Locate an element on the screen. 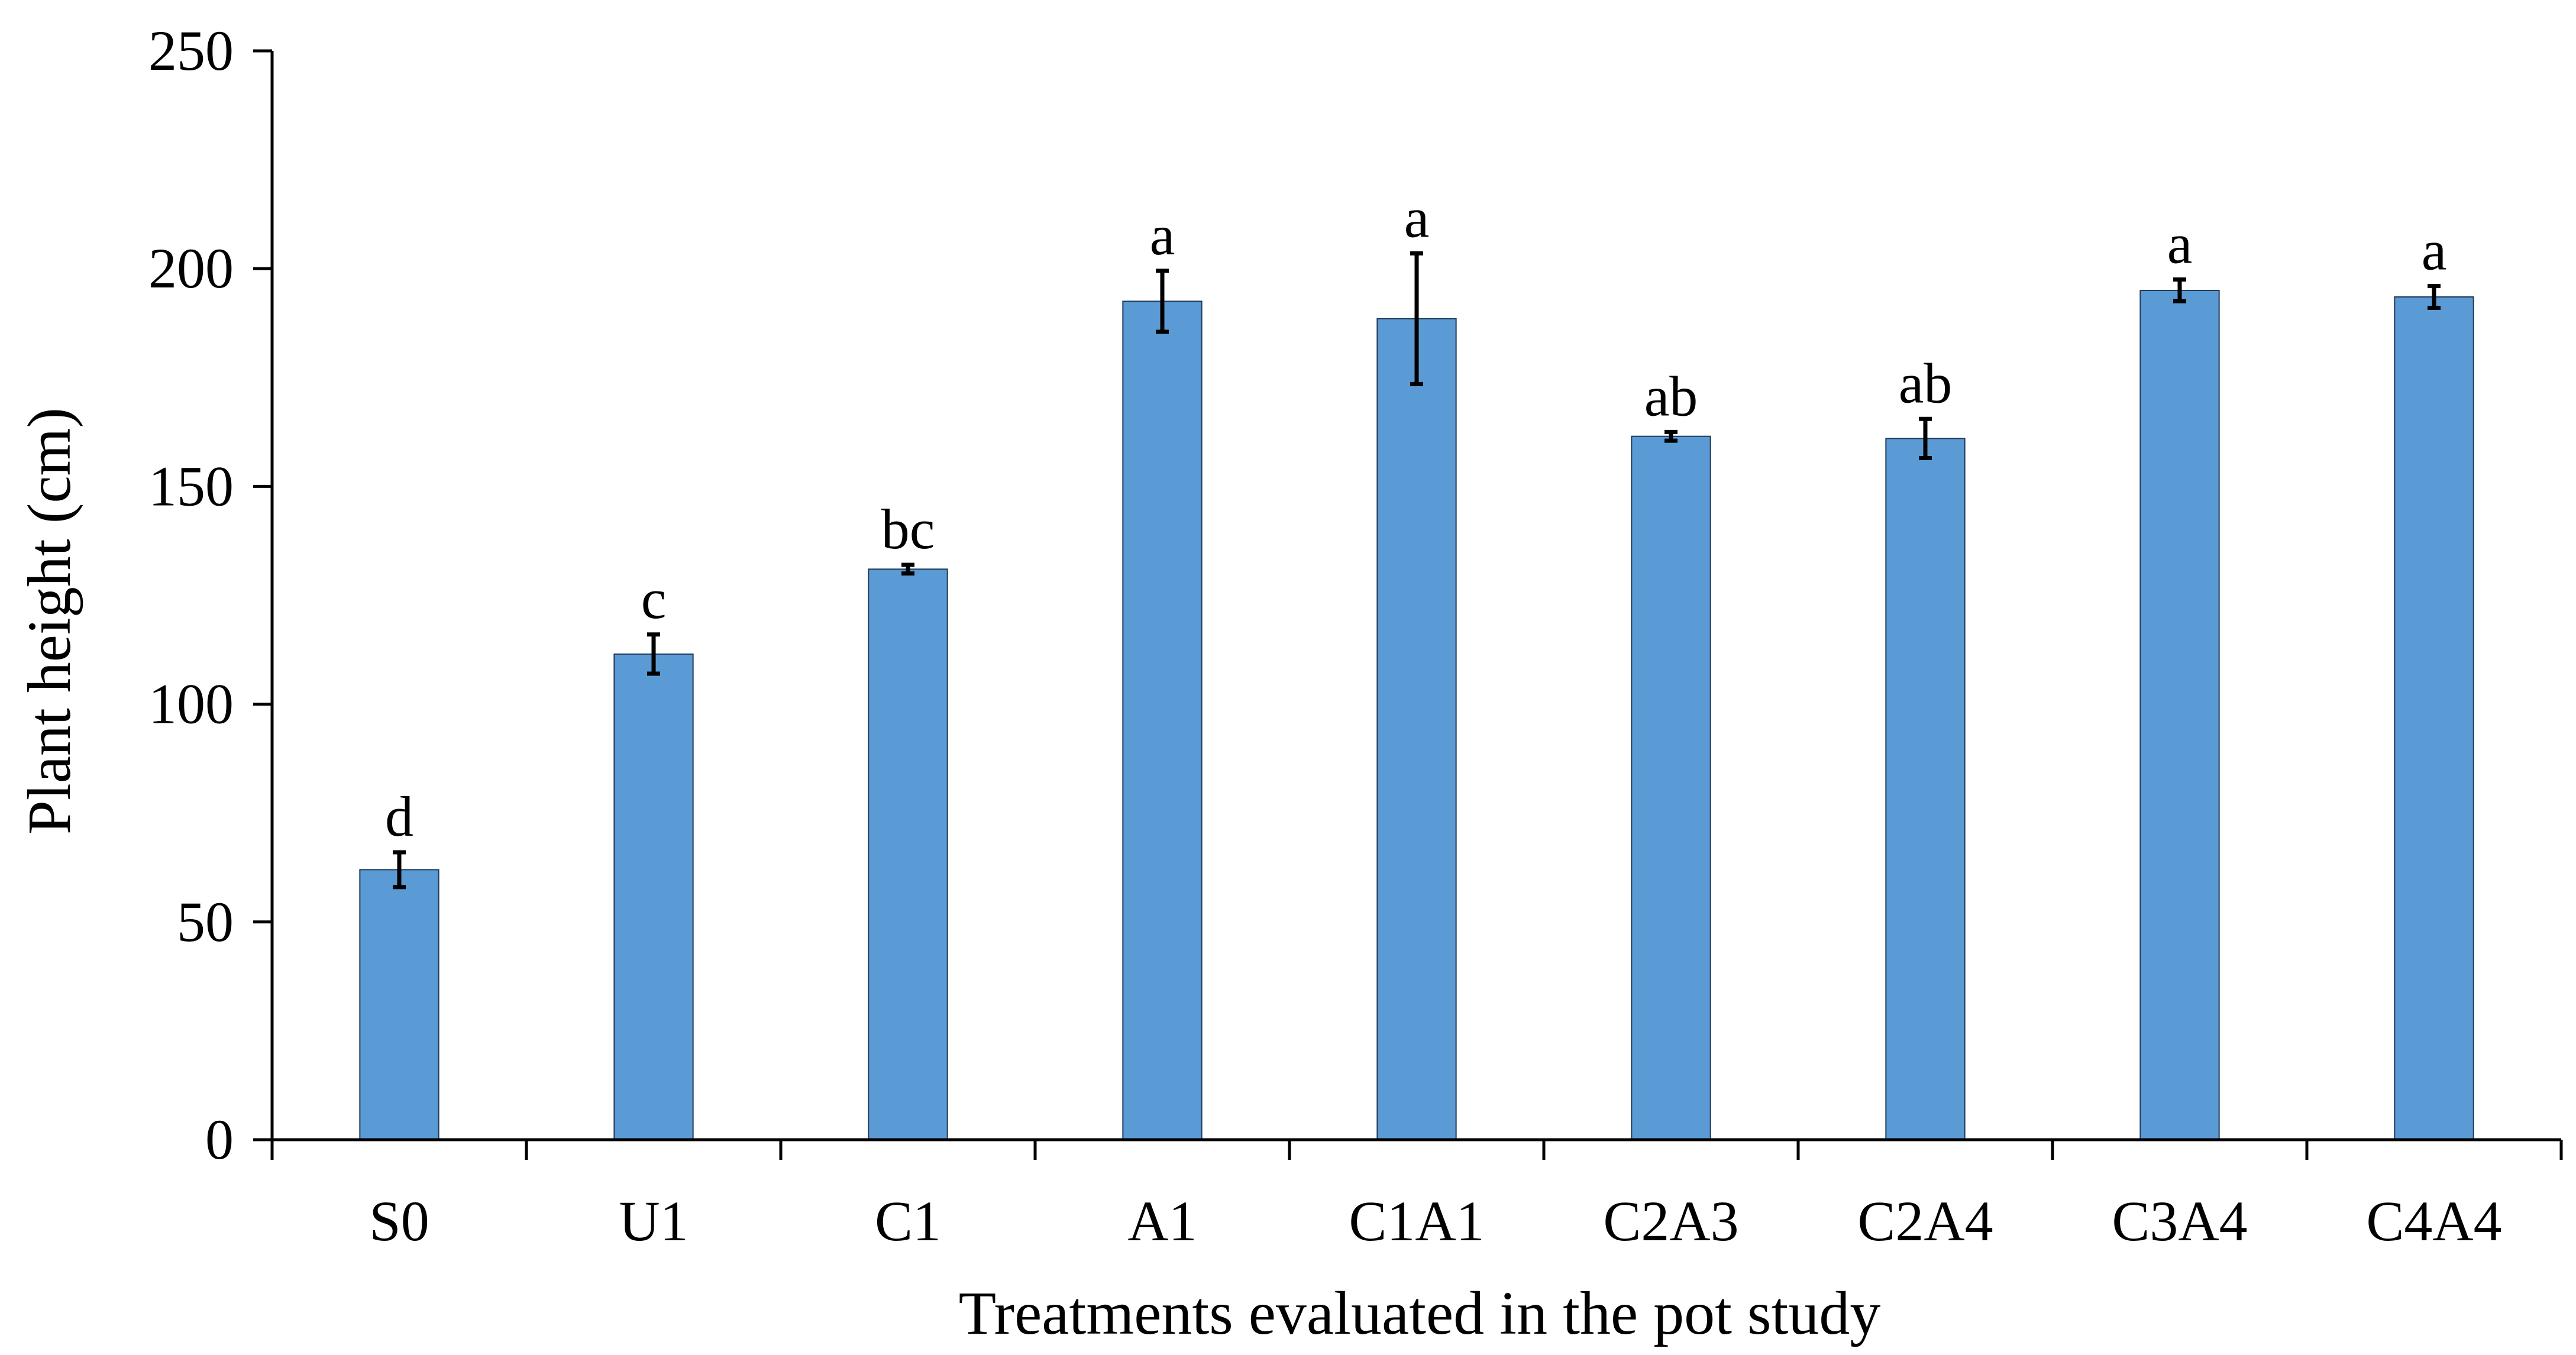 This screenshot has width=2576, height=1355. significance-label-c4a4: a is located at coordinates (2434, 251).